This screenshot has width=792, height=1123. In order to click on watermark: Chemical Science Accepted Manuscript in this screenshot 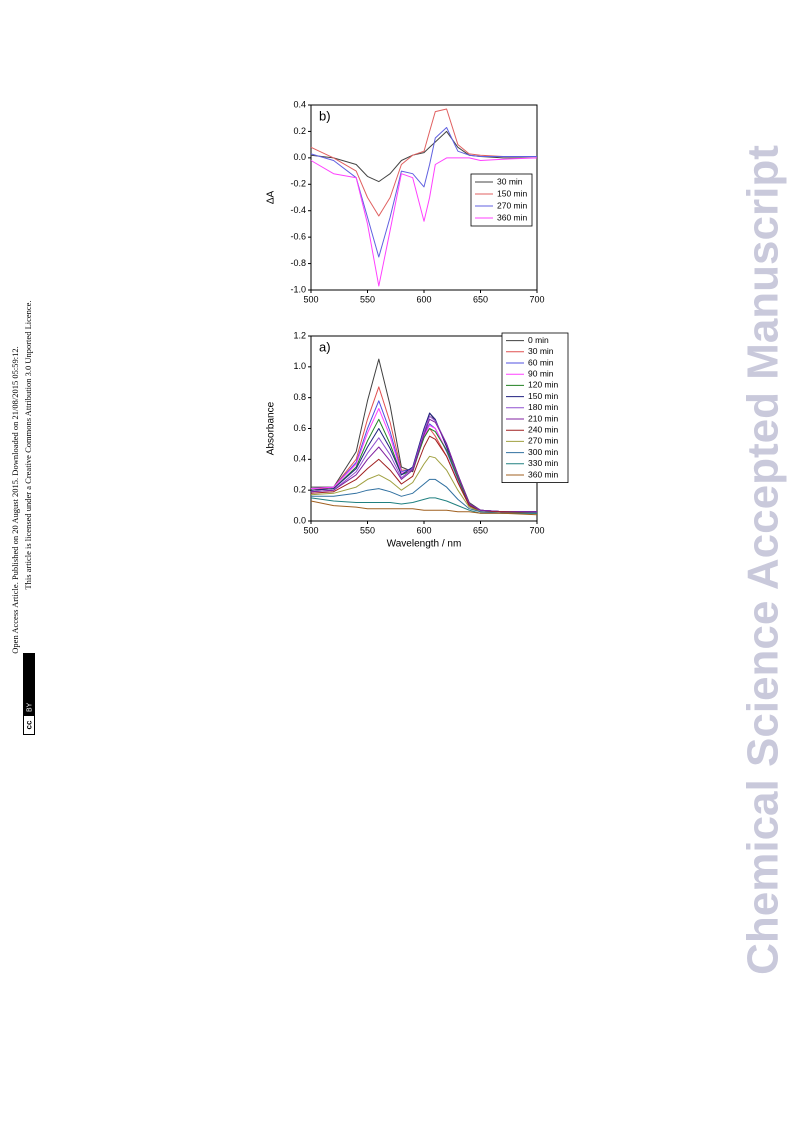, I will do `click(763, 560)`.